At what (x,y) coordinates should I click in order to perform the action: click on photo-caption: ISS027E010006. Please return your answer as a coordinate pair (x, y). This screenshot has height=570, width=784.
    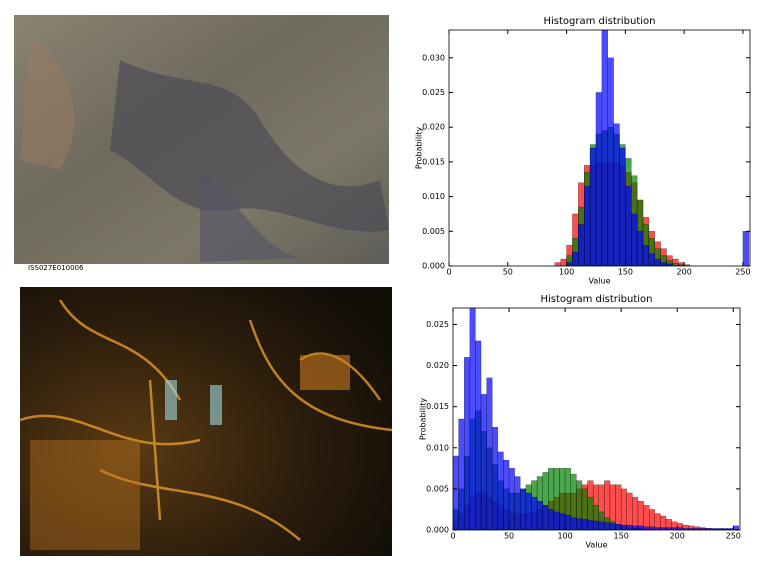
    Looking at the image, I should click on (56, 268).